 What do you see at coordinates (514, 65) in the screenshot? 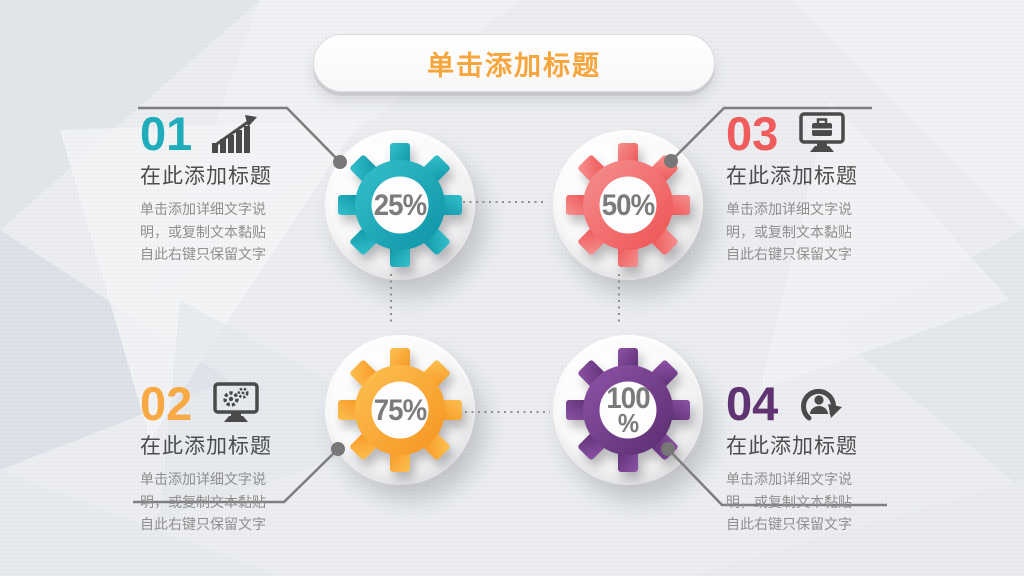
I see `slide-title: 单击添加标题` at bounding box center [514, 65].